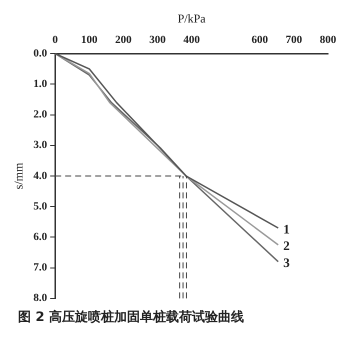  What do you see at coordinates (40, 206) in the screenshot?
I see `y-tick-label: 5.0` at bounding box center [40, 206].